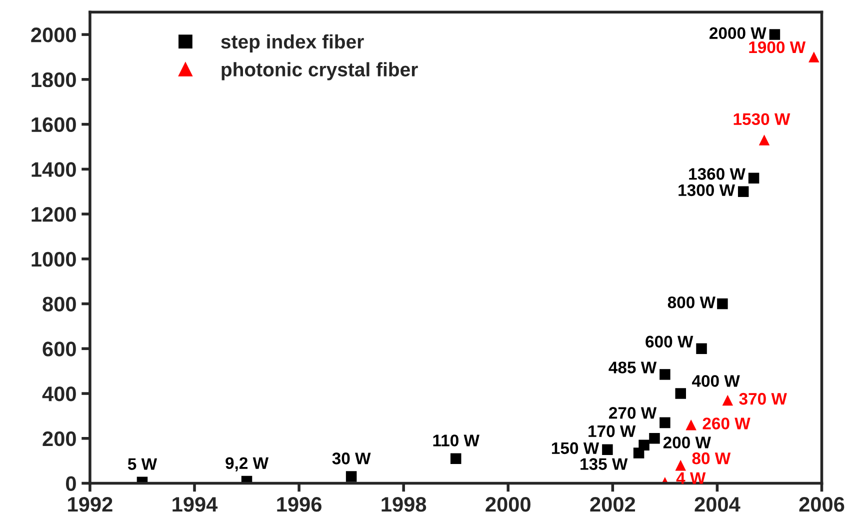  I want to click on x-tick-label: 1998, so click(404, 504).